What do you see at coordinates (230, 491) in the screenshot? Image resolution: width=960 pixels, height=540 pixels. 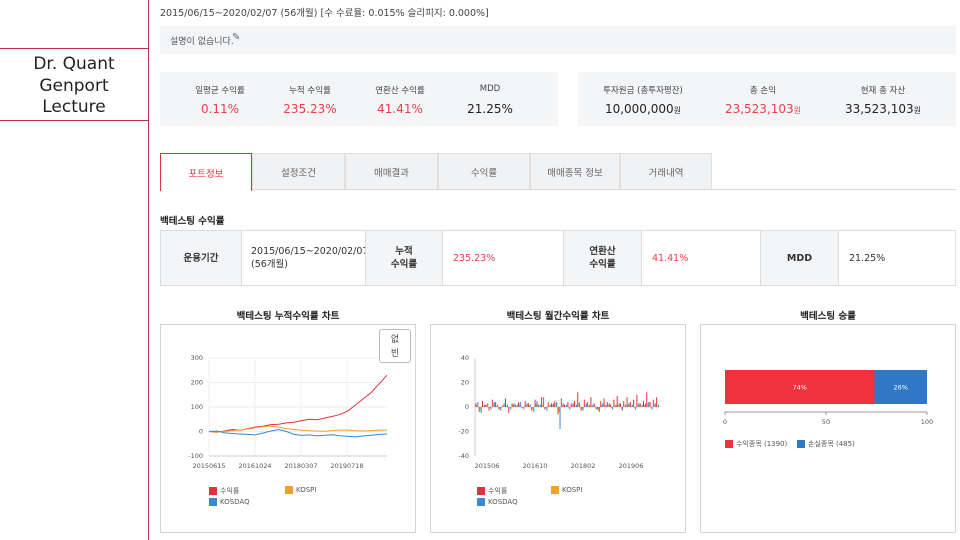 I see `legend-returns-label: 수익률` at bounding box center [230, 491].